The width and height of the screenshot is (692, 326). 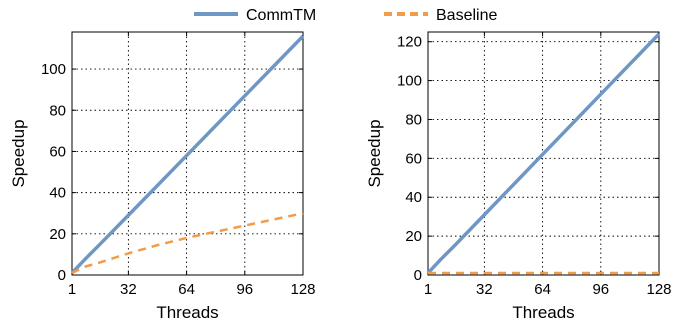 I want to click on legend-label-commtm: CommTM, so click(x=281, y=15).